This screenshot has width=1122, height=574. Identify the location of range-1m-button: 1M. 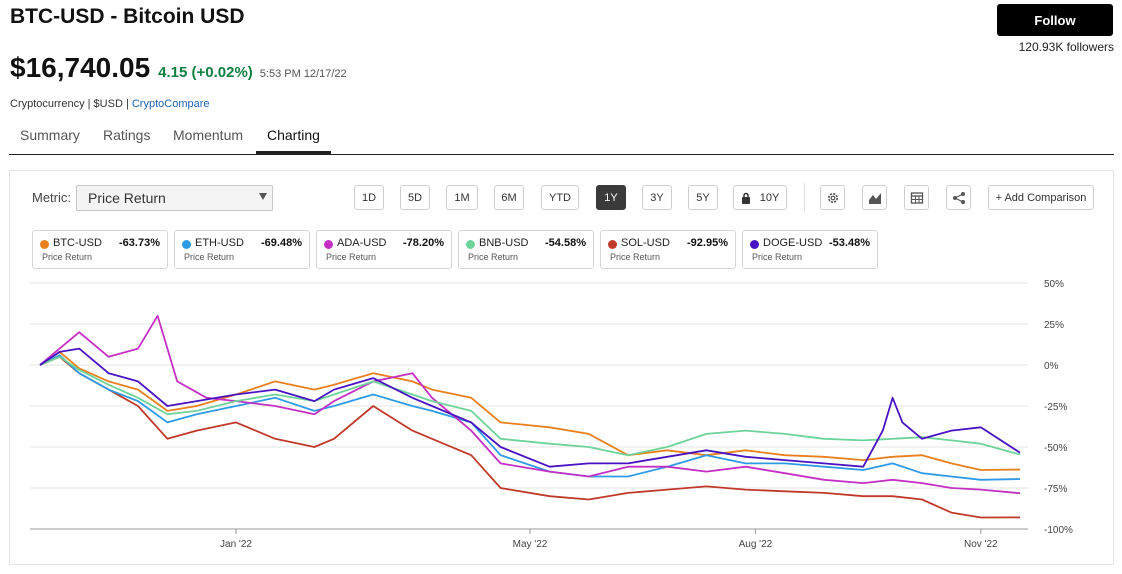
(462, 197).